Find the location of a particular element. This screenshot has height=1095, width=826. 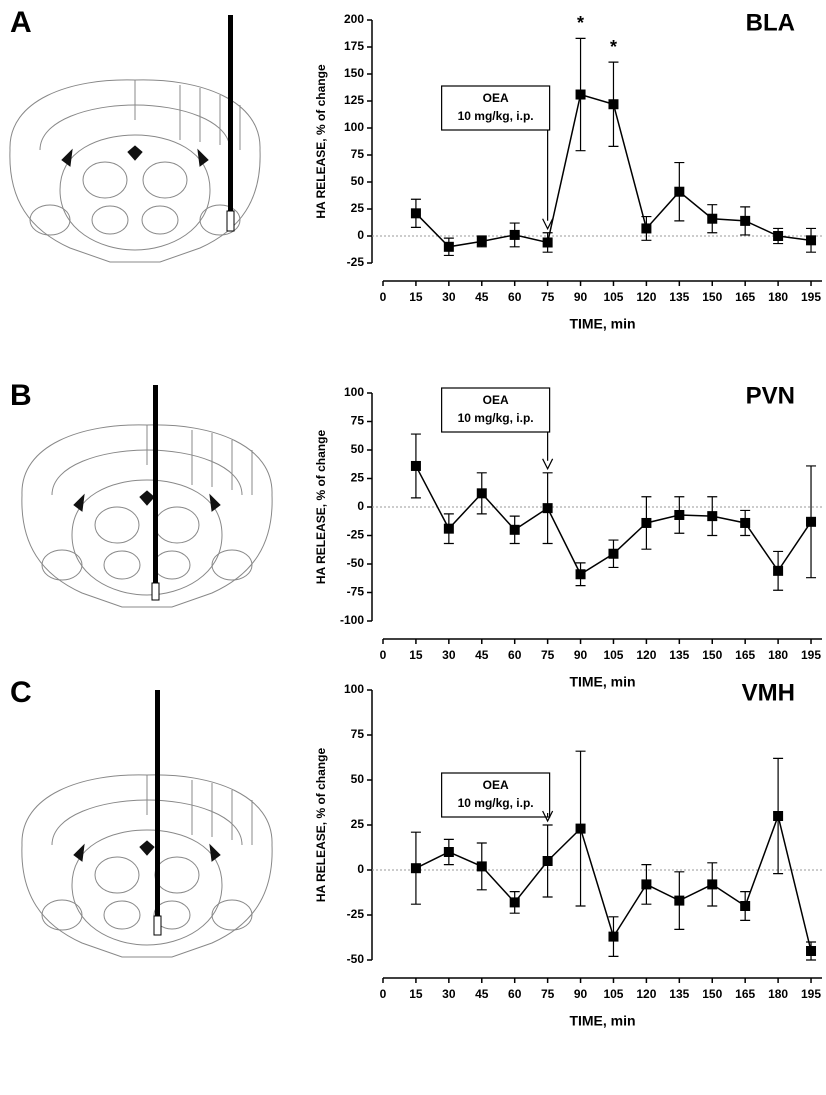

y-tick-label: 25 is located at coordinates (358, 478).